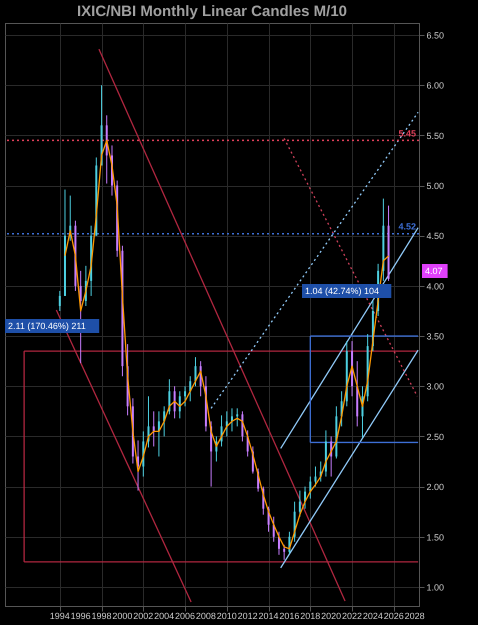 The image size is (478, 625). What do you see at coordinates (435, 85) in the screenshot?
I see `y-tick-label: 6.00` at bounding box center [435, 85].